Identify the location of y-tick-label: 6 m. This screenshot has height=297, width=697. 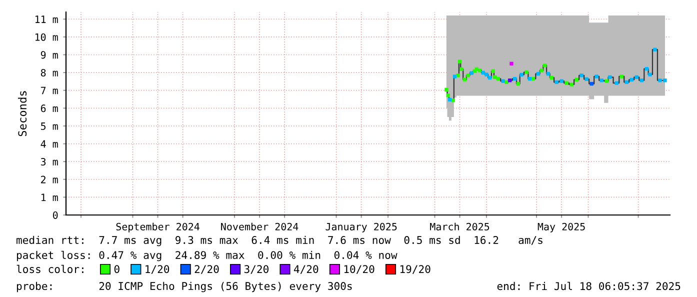
(49, 108).